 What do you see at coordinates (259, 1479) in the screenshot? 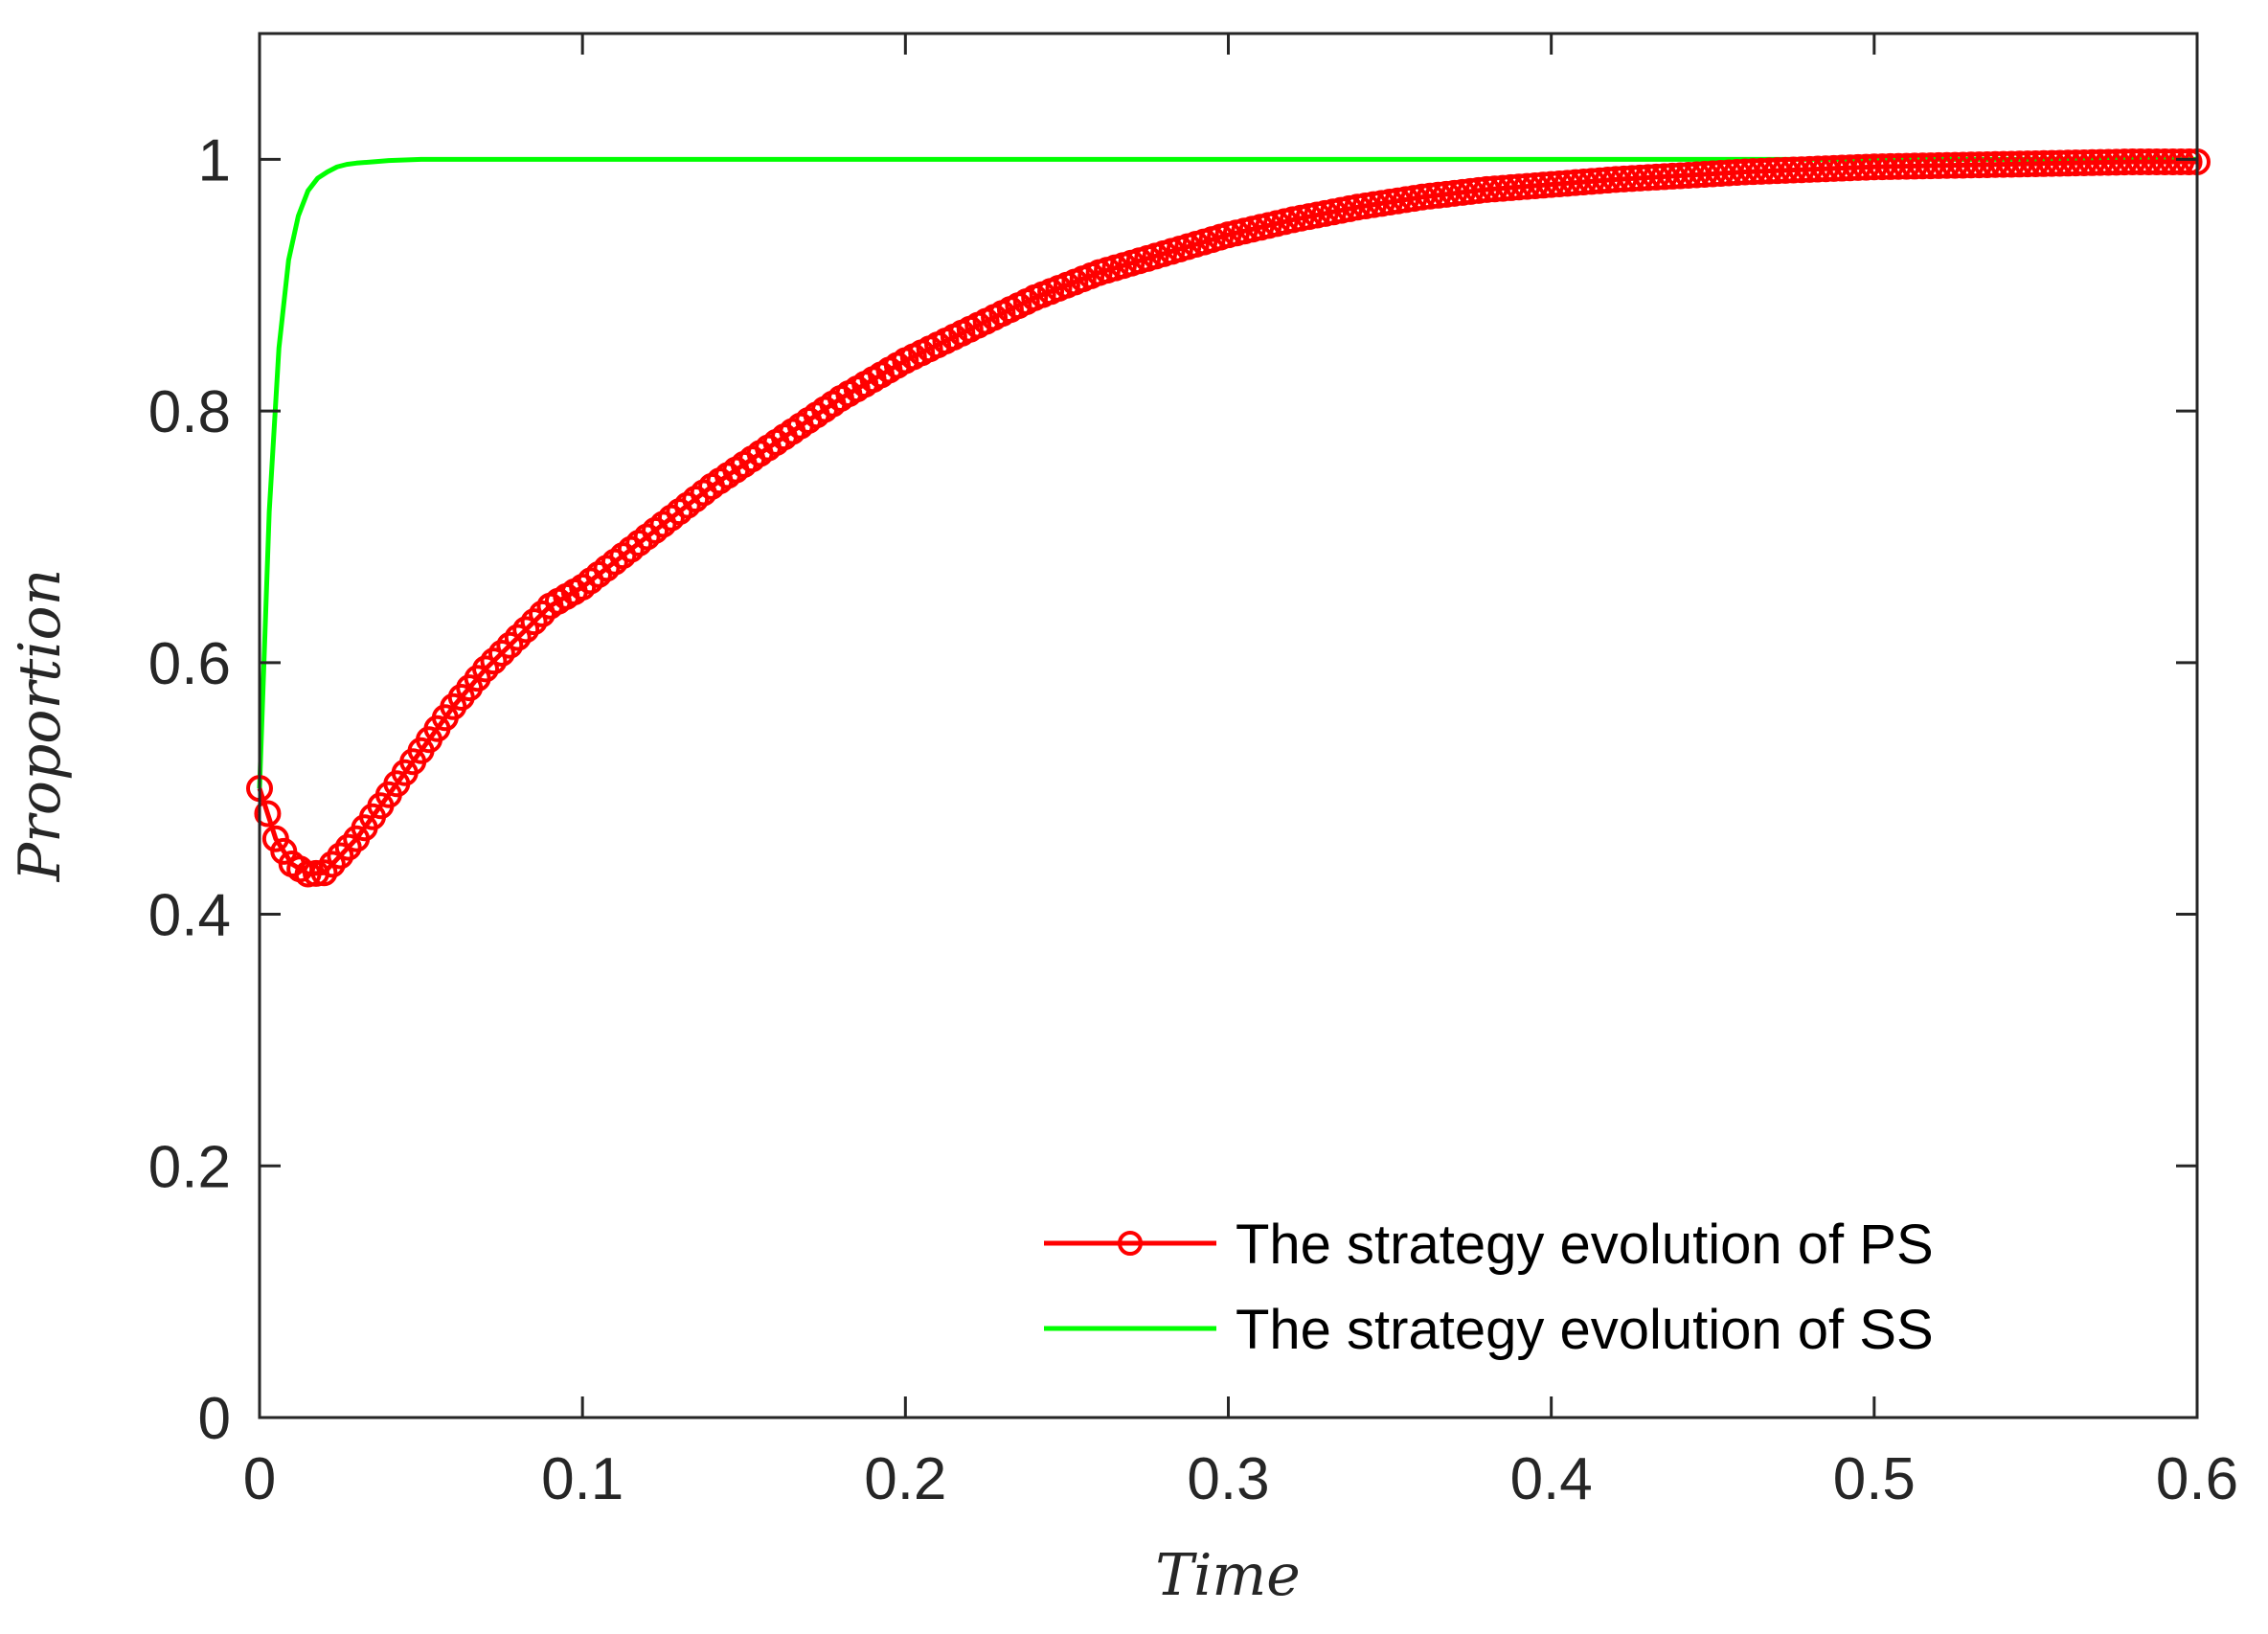
I see `x-tick-label: 0` at bounding box center [259, 1479].